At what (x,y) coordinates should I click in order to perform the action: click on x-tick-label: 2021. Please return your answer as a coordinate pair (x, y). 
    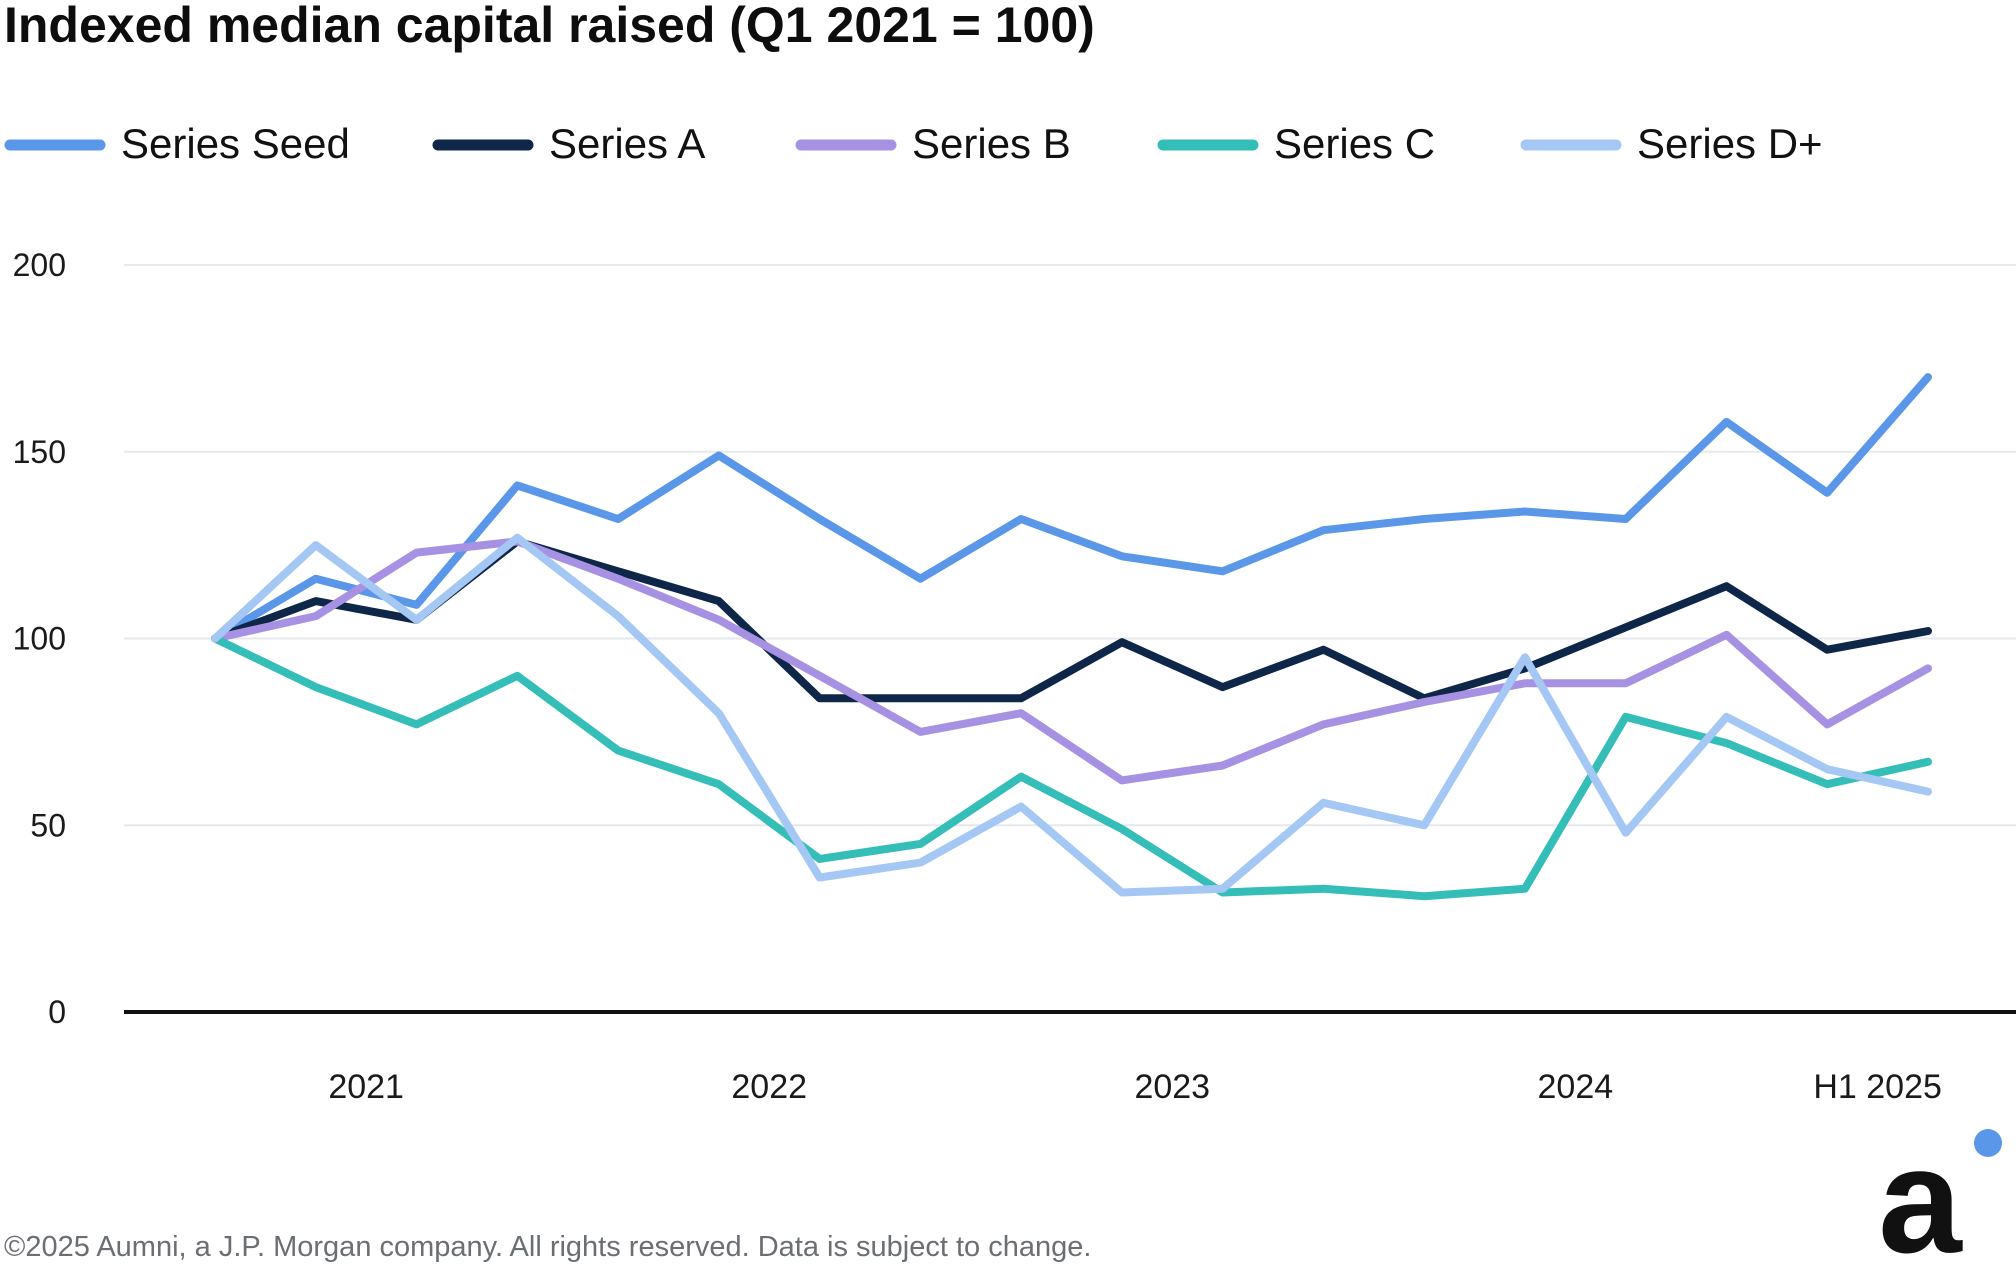
    Looking at the image, I should click on (366, 1087).